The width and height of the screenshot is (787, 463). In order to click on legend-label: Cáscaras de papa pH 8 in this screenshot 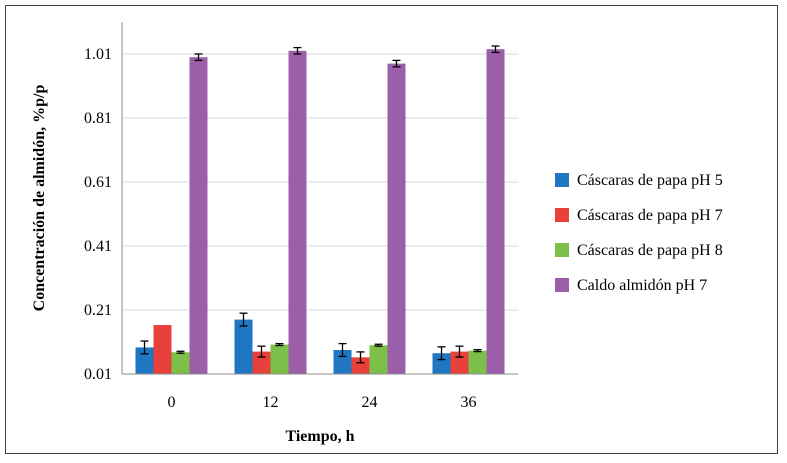, I will do `click(650, 250)`.